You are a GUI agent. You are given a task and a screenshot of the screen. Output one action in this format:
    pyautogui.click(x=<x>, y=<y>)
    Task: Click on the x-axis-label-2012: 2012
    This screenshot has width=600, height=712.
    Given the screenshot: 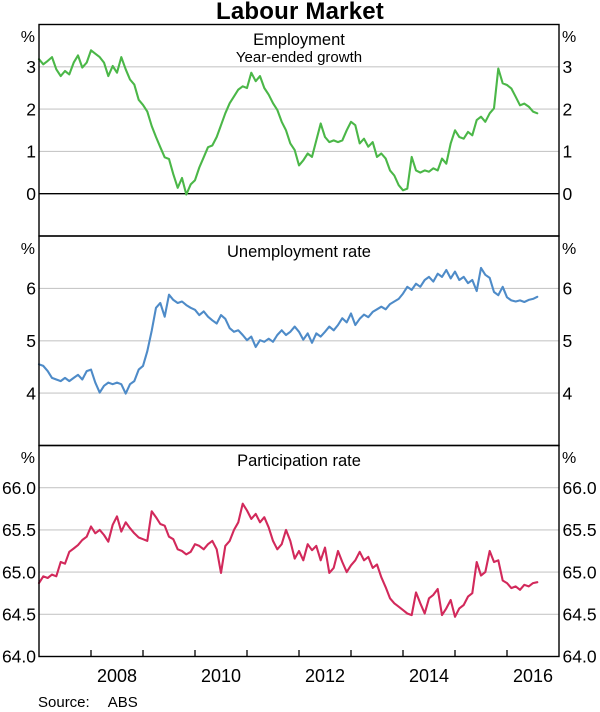 What is the action you would take?
    pyautogui.click(x=325, y=676)
    